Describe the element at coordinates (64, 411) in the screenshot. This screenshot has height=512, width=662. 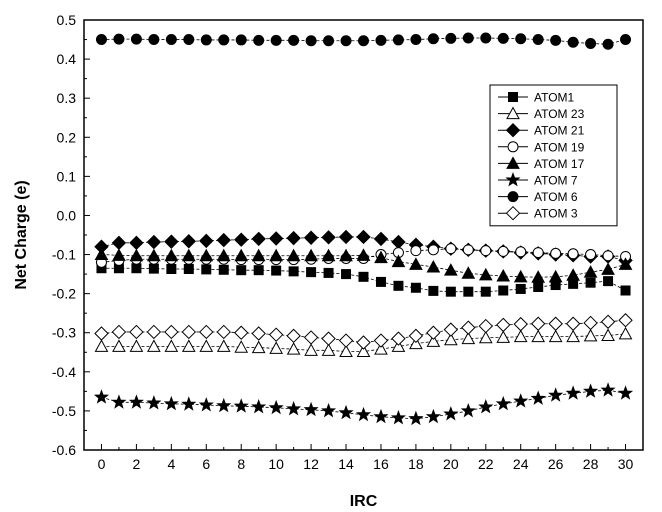
I see `y-tick-label: -0.5` at that location.